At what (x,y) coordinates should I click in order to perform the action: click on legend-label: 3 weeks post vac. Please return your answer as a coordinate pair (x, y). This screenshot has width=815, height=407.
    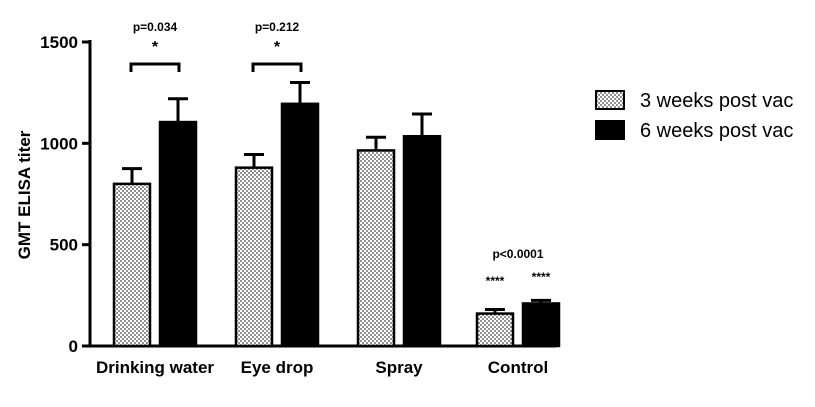
    Looking at the image, I should click on (716, 101).